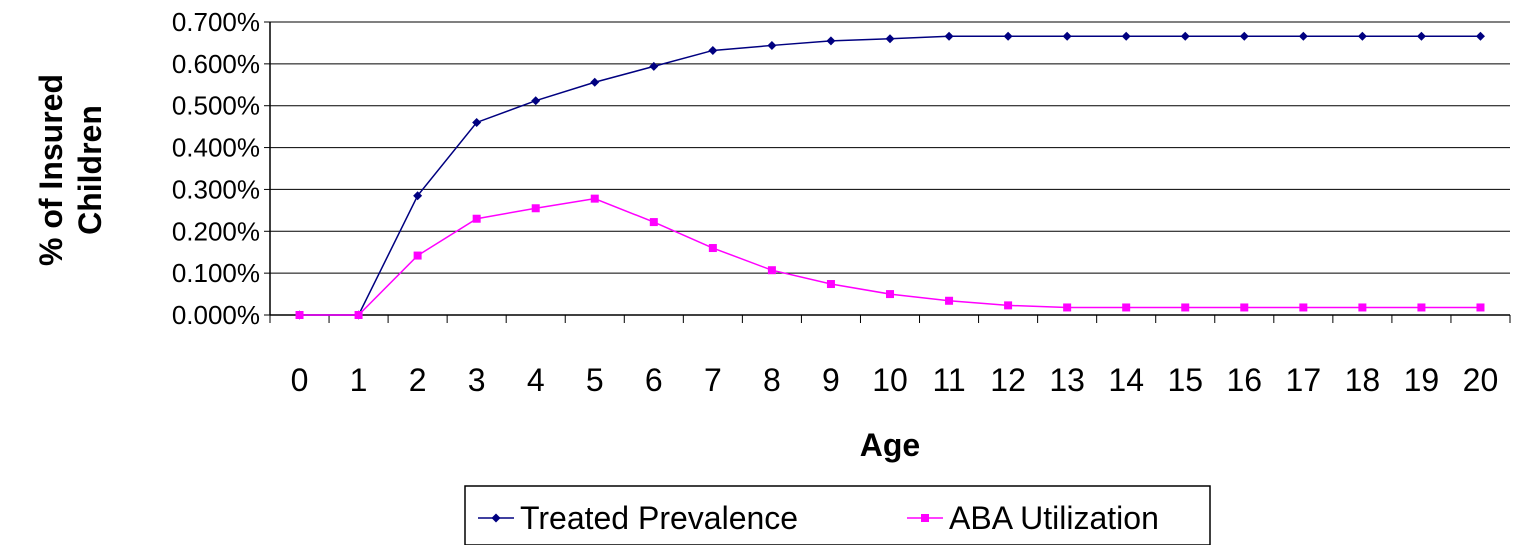  I want to click on x-tick-label: 8, so click(772, 380).